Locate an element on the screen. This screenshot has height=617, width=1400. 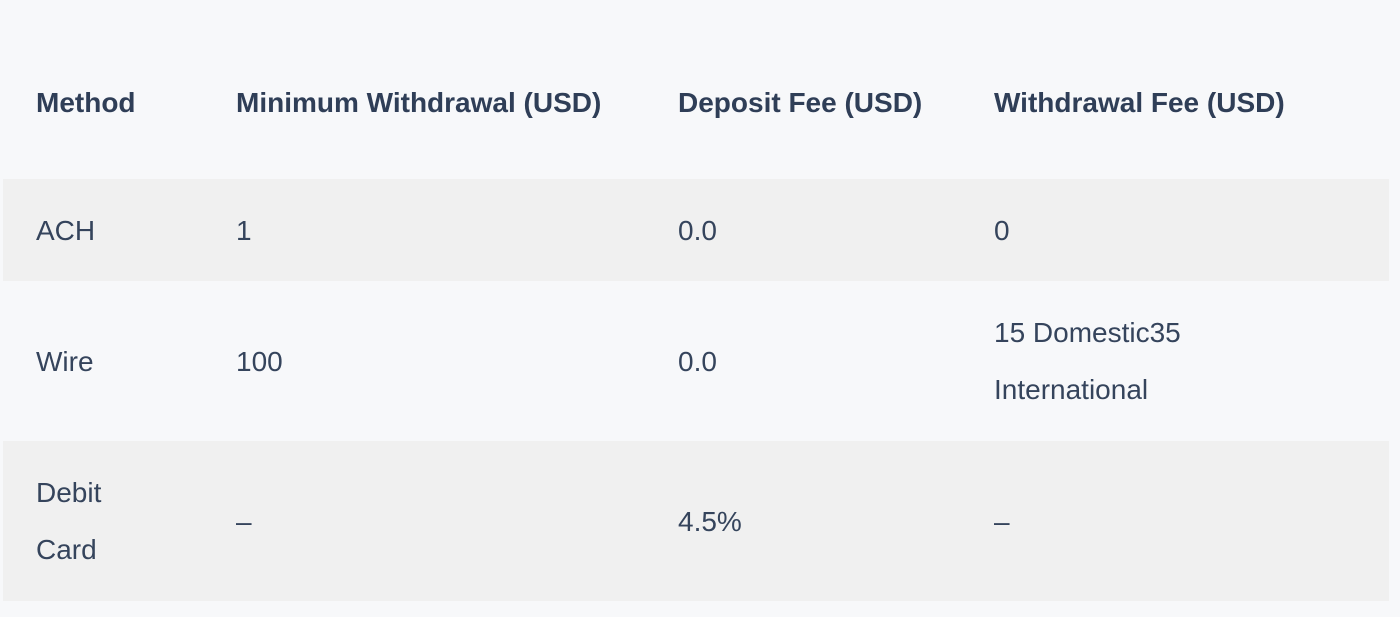
header-withdrawal-fee: Withdrawal Fee (USD) is located at coordinates (1139, 102).